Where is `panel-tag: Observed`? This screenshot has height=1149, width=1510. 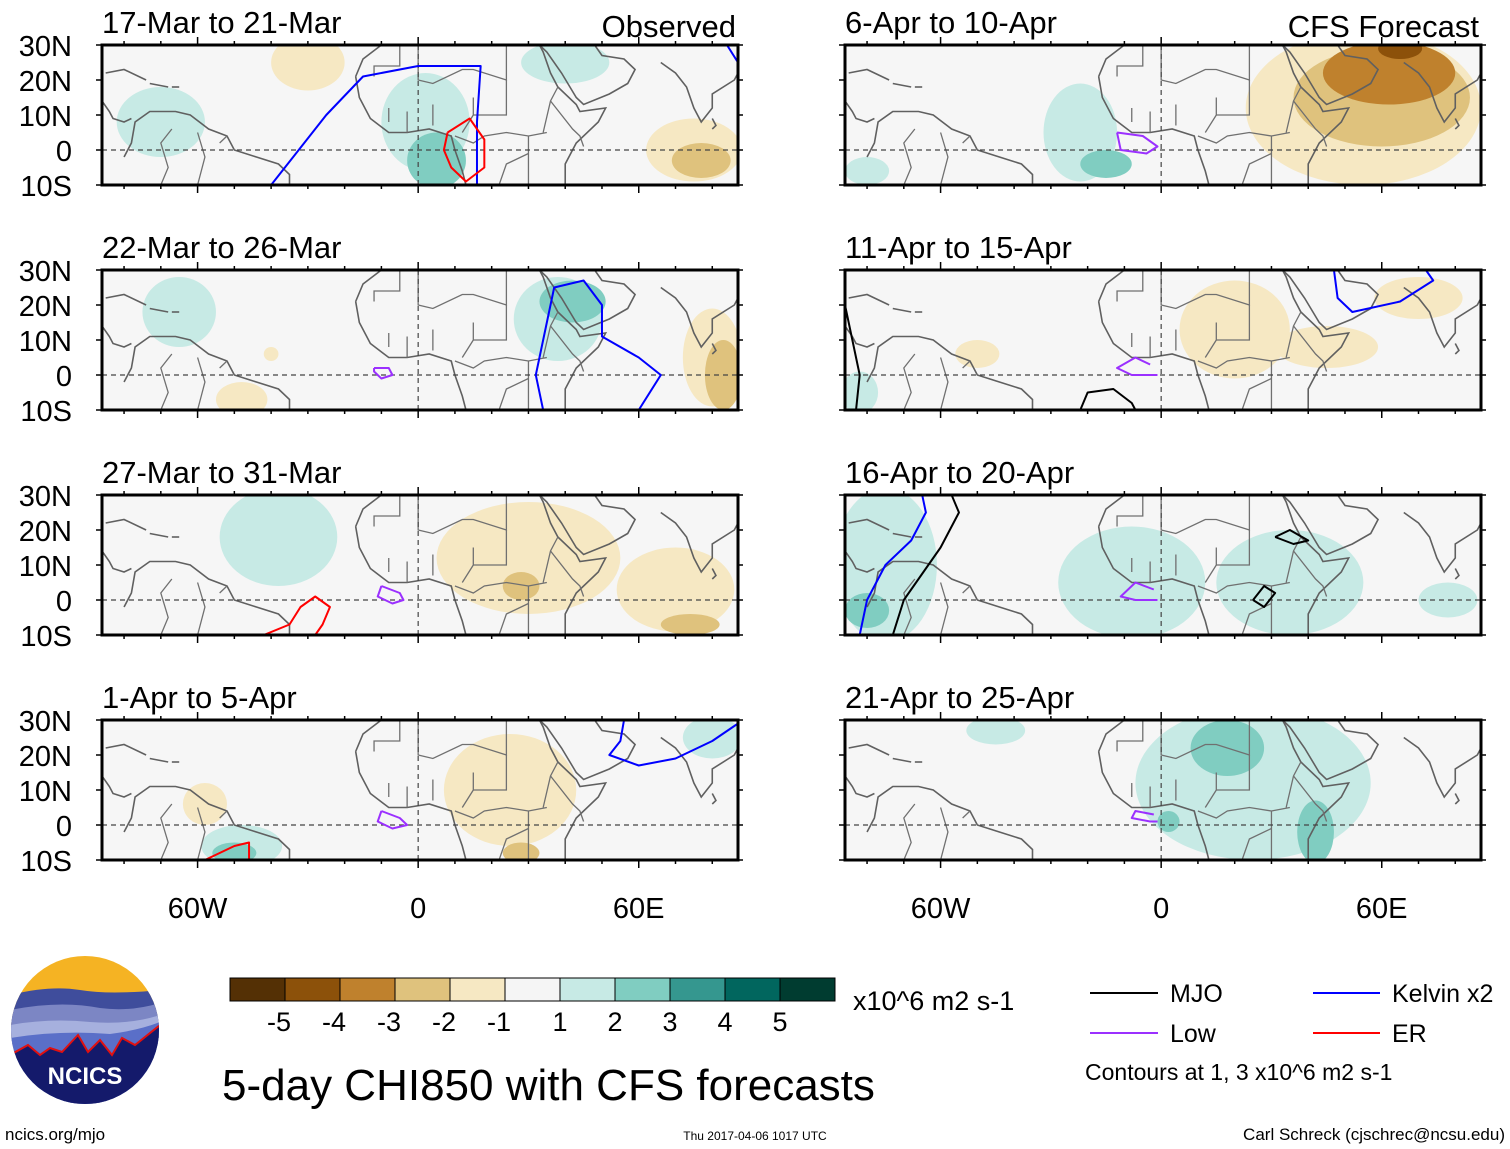 panel-tag: Observed is located at coordinates (669, 26).